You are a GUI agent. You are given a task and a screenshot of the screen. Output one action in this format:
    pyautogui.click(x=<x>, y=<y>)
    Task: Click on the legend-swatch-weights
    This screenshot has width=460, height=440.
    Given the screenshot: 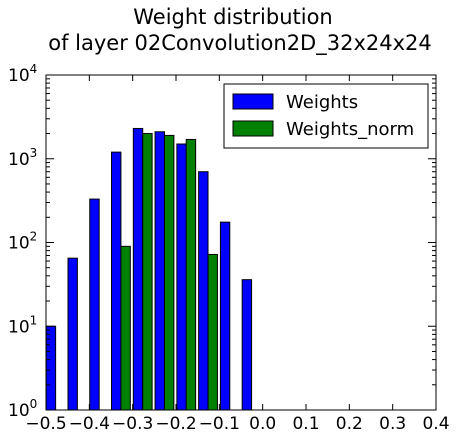 What is the action you would take?
    pyautogui.click(x=253, y=101)
    